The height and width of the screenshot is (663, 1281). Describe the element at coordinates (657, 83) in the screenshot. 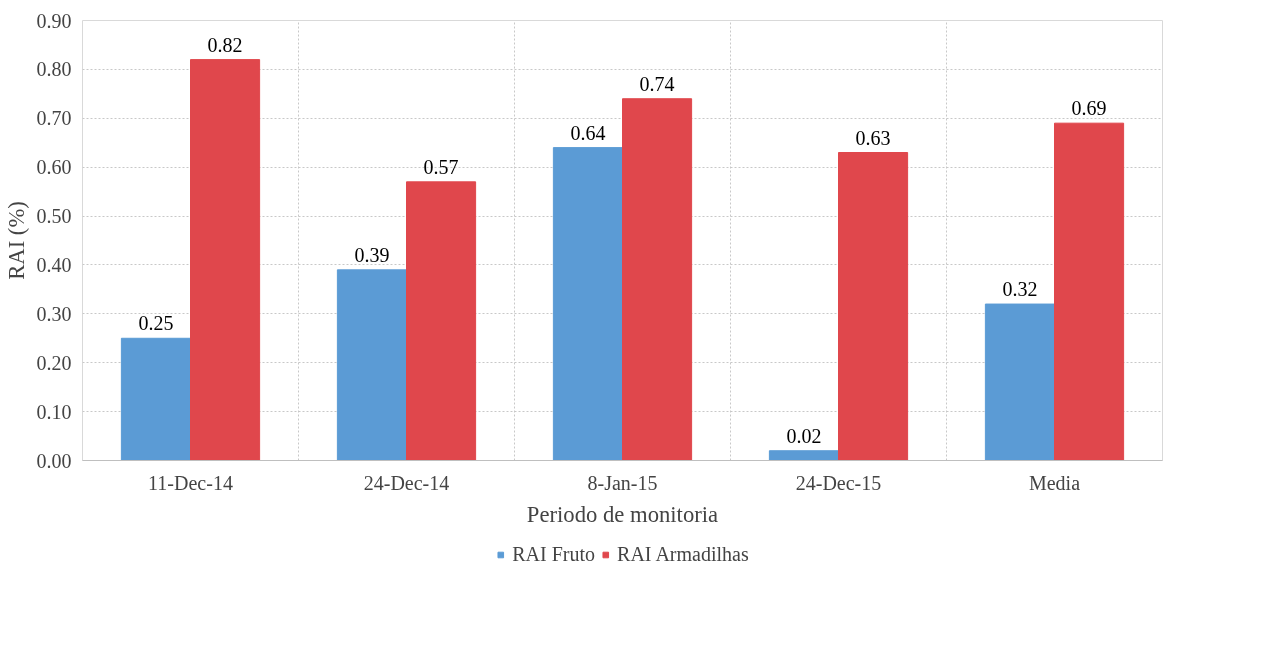

I see `data-label: 0.74` at that location.